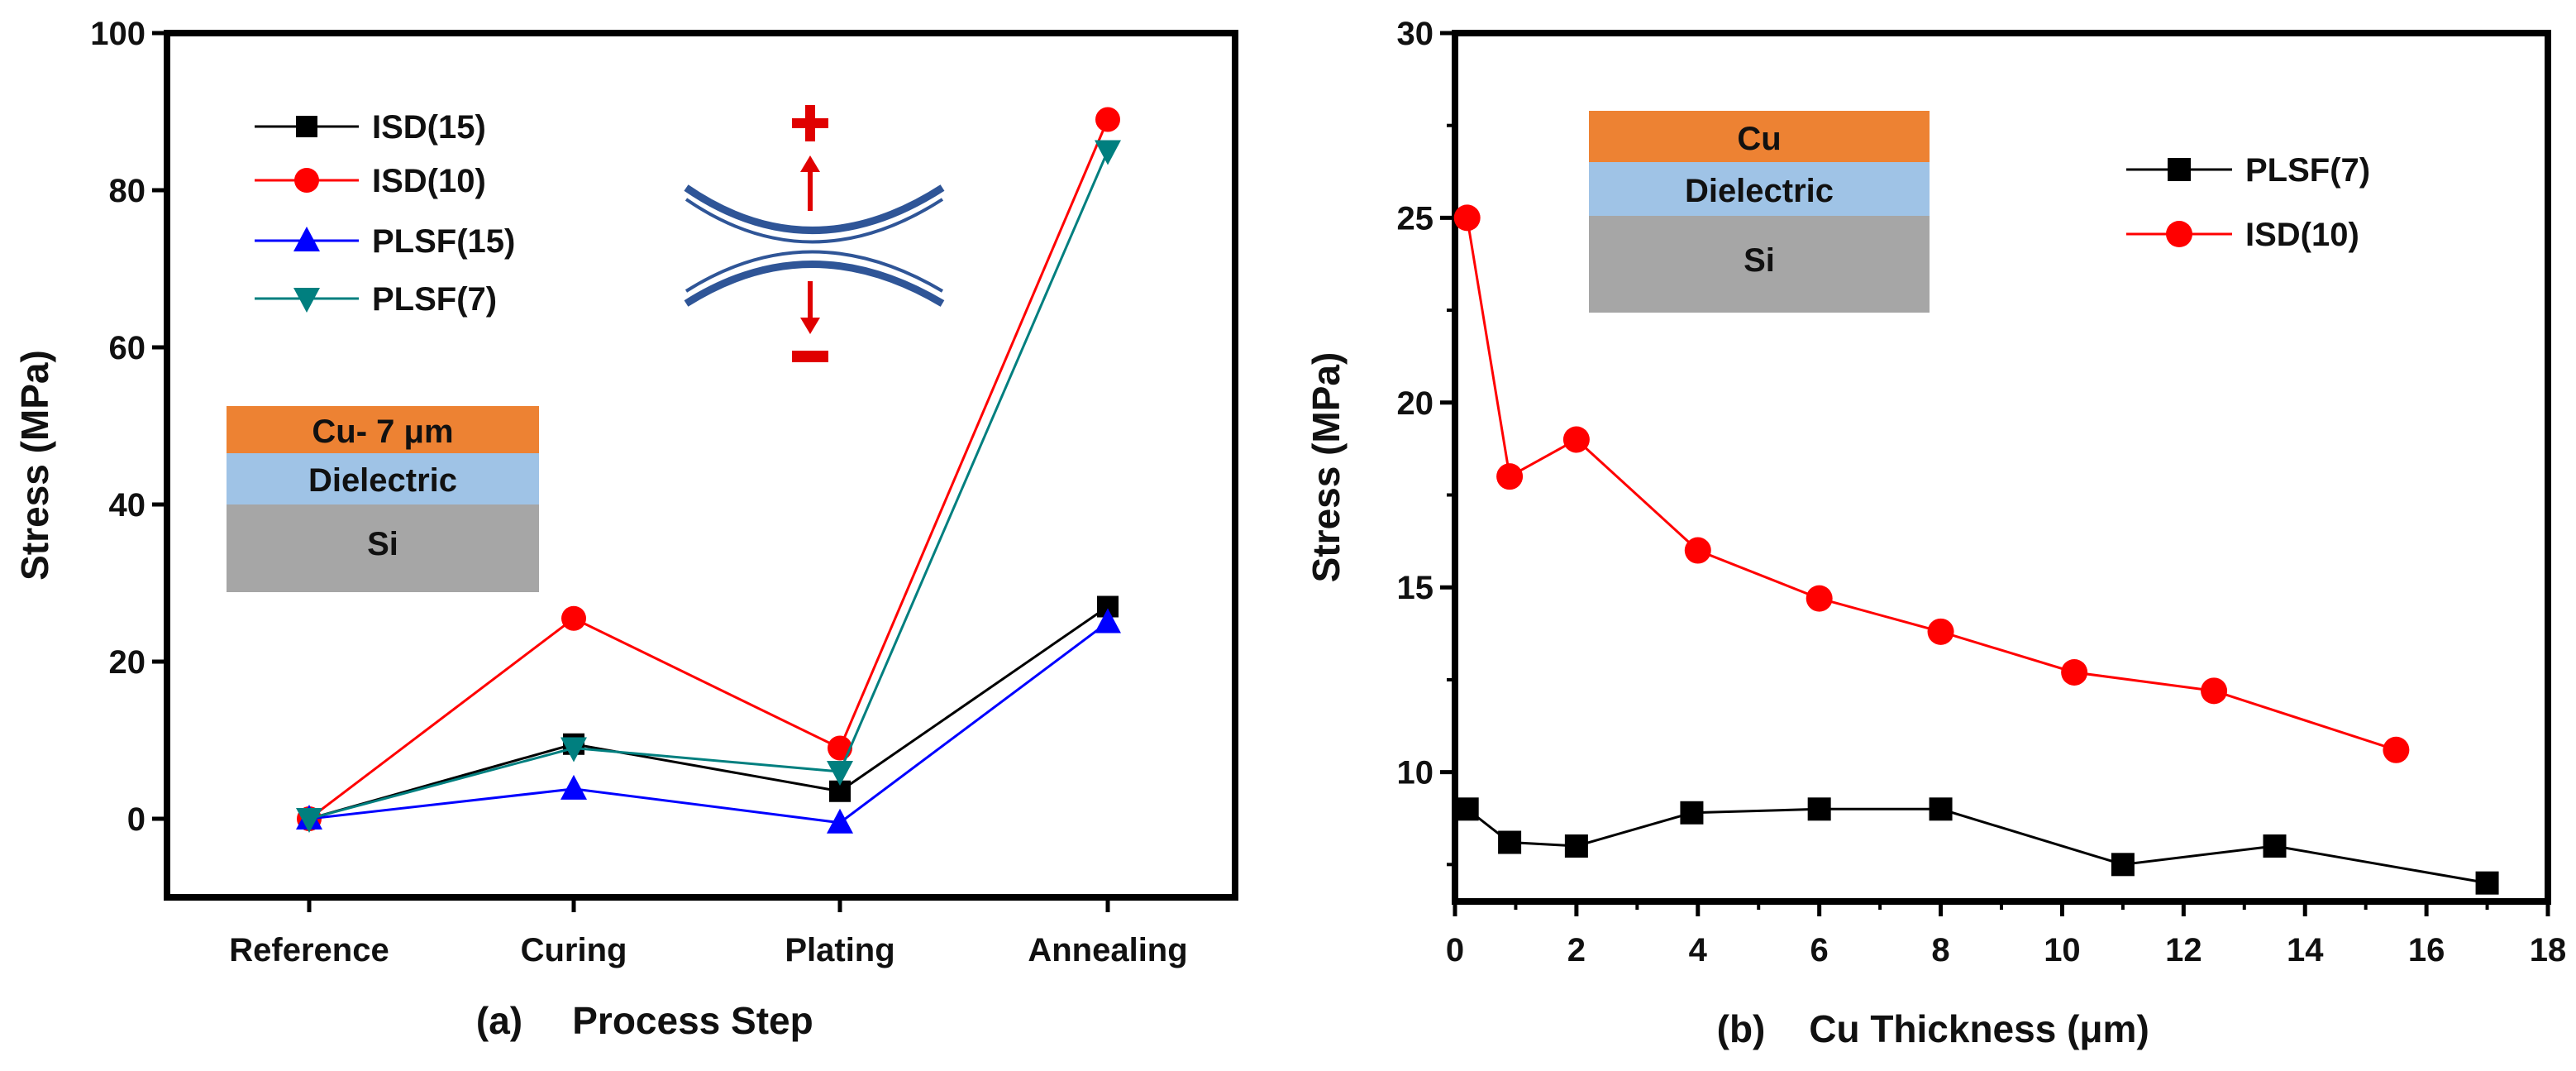  Describe the element at coordinates (128, 505) in the screenshot. I see `y-tick-label: 40` at that location.